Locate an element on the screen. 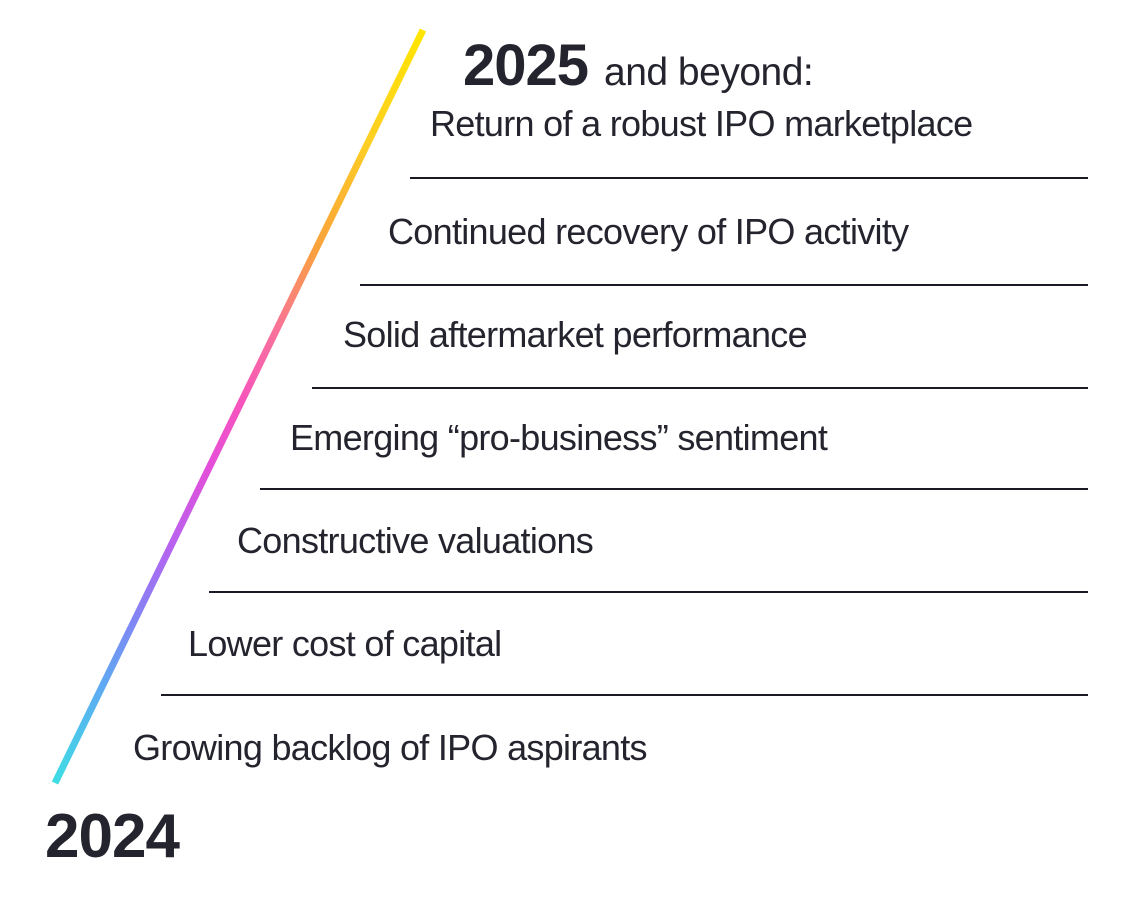 The height and width of the screenshot is (898, 1140). title-subtitle: Return of a robust IPO marketplace is located at coordinates (701, 123).